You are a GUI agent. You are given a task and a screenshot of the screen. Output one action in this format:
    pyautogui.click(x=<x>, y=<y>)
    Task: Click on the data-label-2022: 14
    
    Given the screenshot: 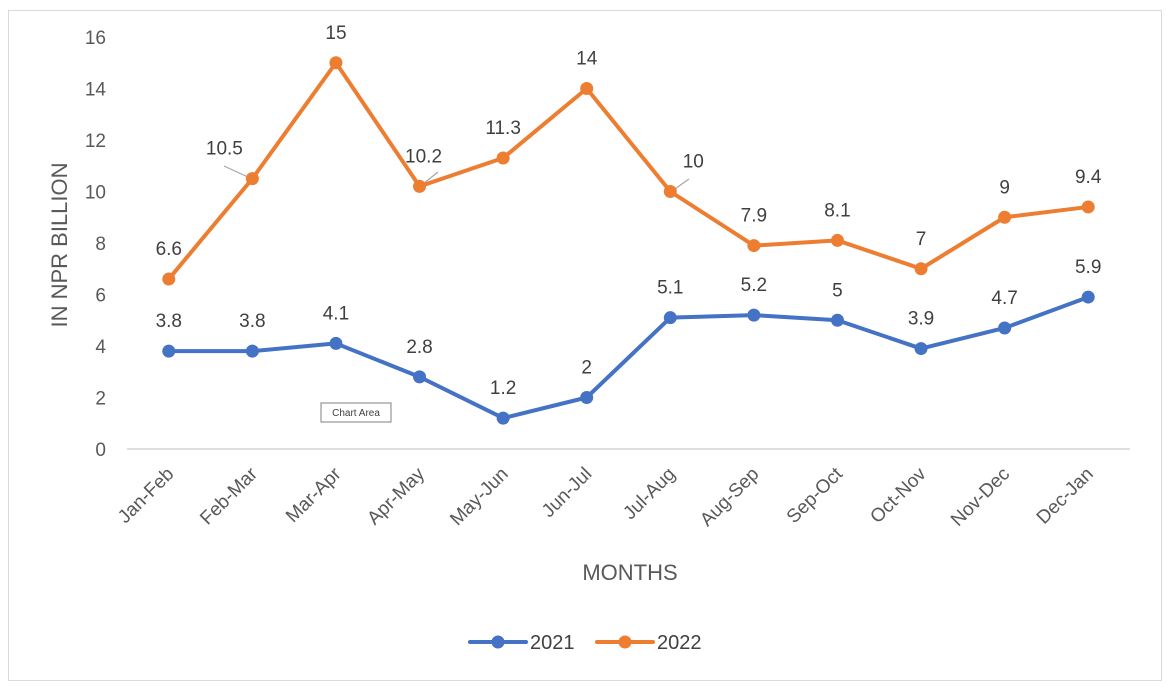 What is the action you would take?
    pyautogui.click(x=587, y=59)
    